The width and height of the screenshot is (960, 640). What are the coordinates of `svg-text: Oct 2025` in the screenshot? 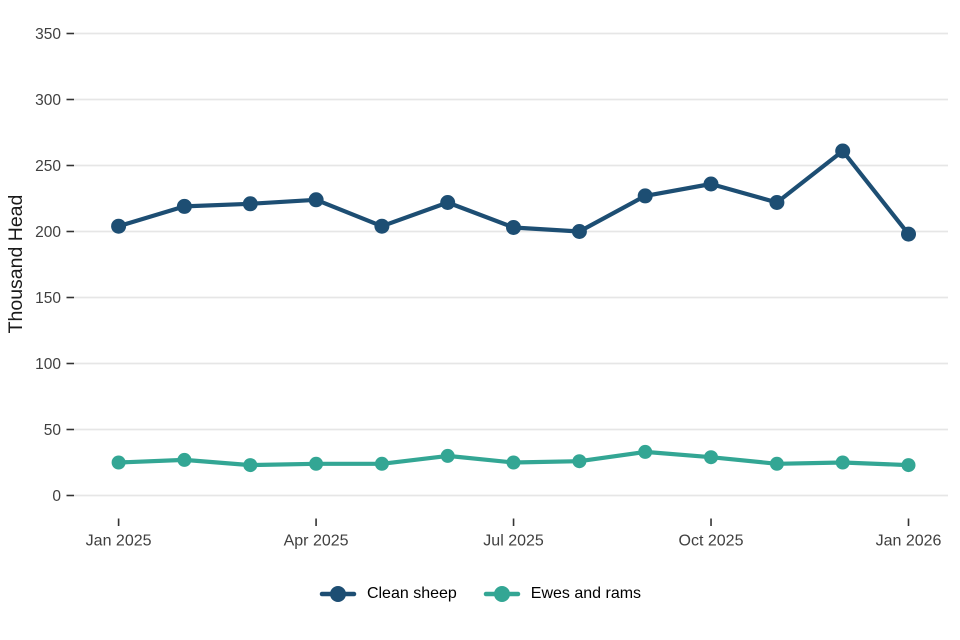 It's located at (711, 541).